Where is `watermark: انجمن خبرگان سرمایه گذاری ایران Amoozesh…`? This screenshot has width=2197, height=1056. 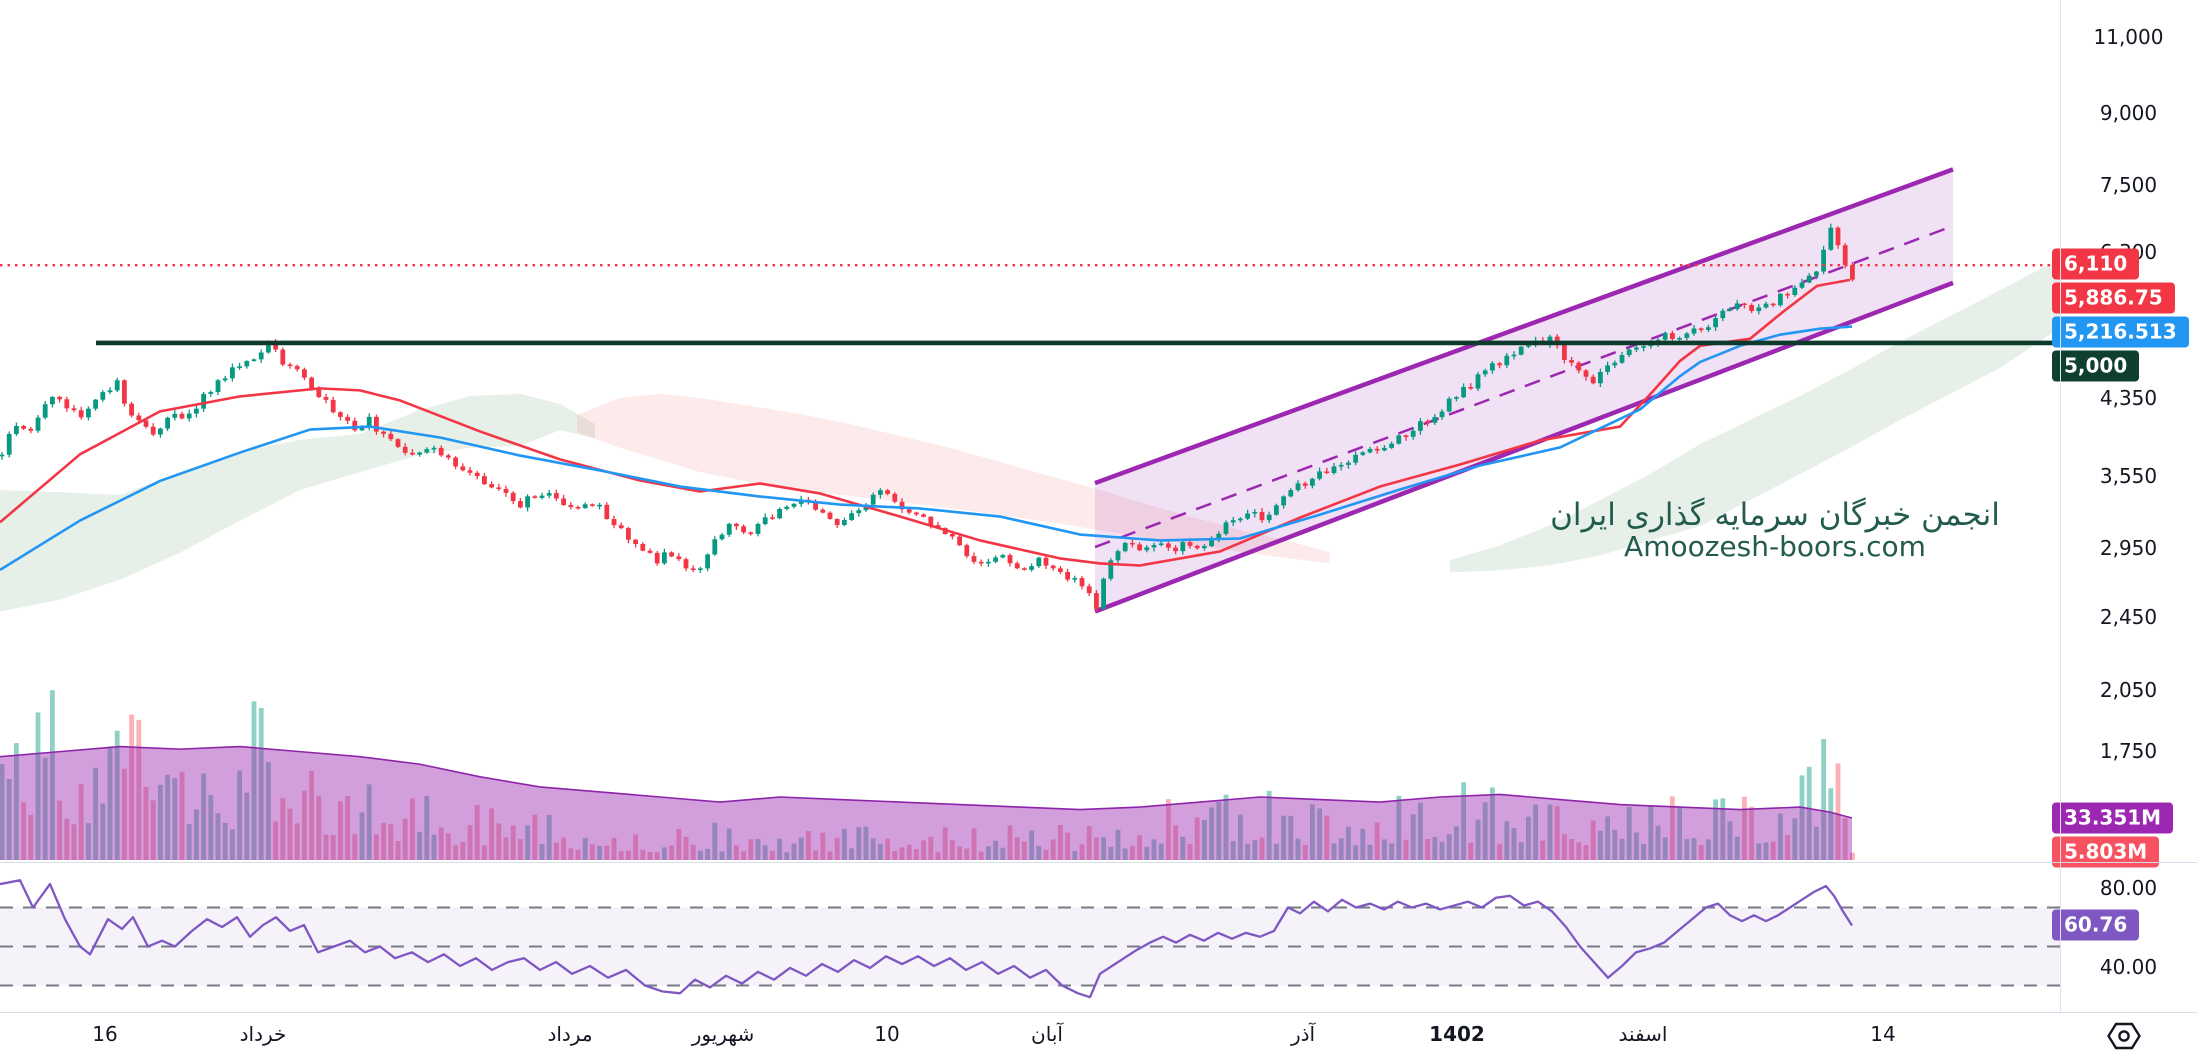
watermark: انجمن خبرگان سرمایه گذاری ایران Amoozesh… is located at coordinates (1775, 530).